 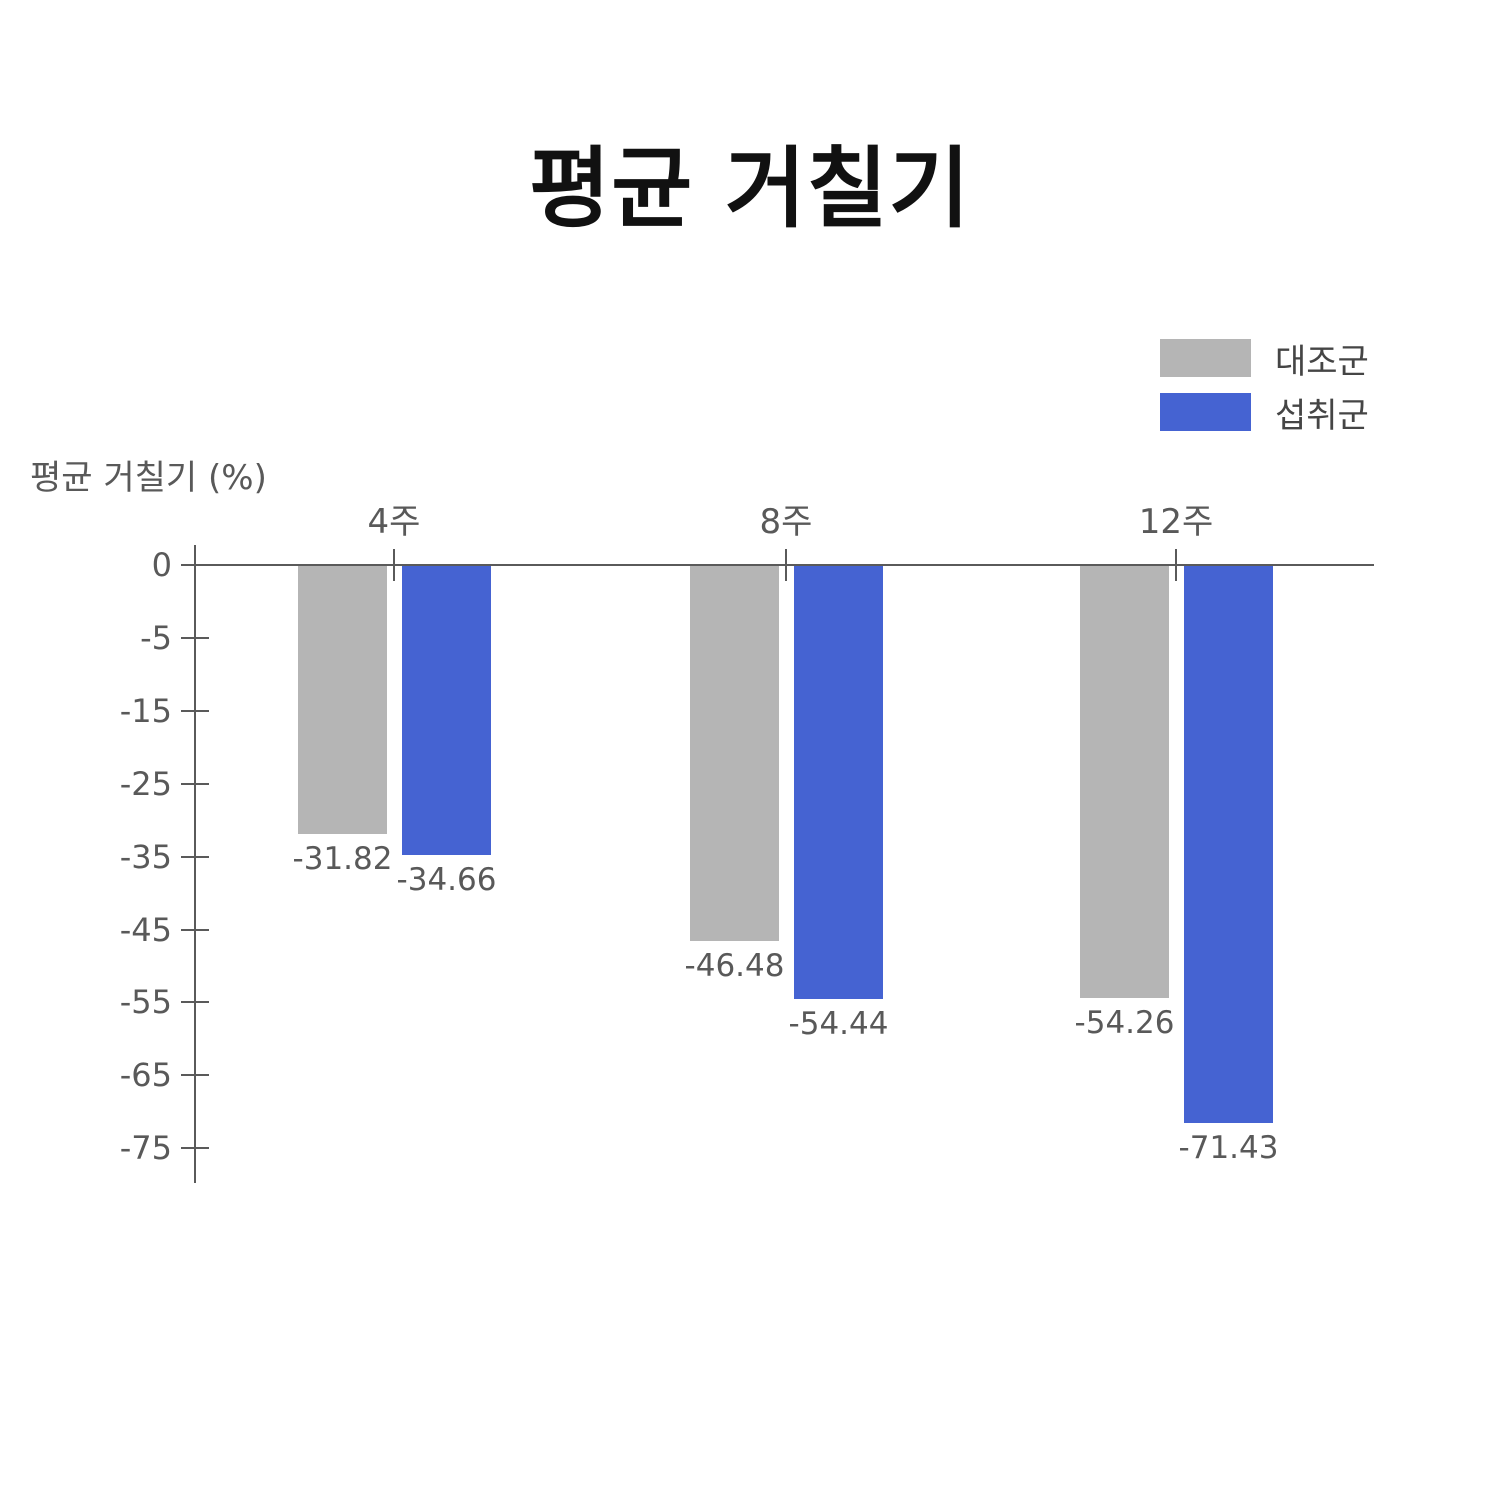 What do you see at coordinates (394, 522) in the screenshot?
I see `x-tick-label: 4주` at bounding box center [394, 522].